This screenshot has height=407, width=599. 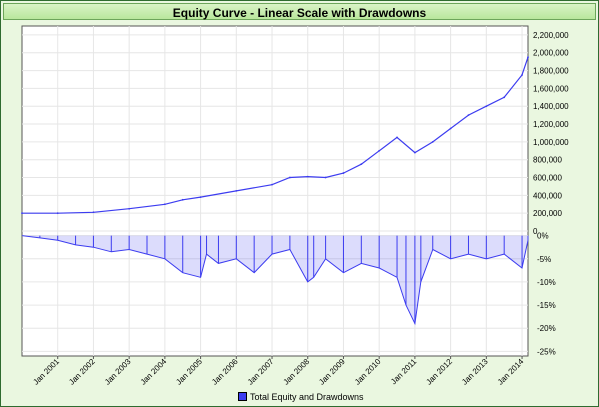 What do you see at coordinates (297, 372) in the screenshot?
I see `x-tick-label: Jan 2008` at bounding box center [297, 372].